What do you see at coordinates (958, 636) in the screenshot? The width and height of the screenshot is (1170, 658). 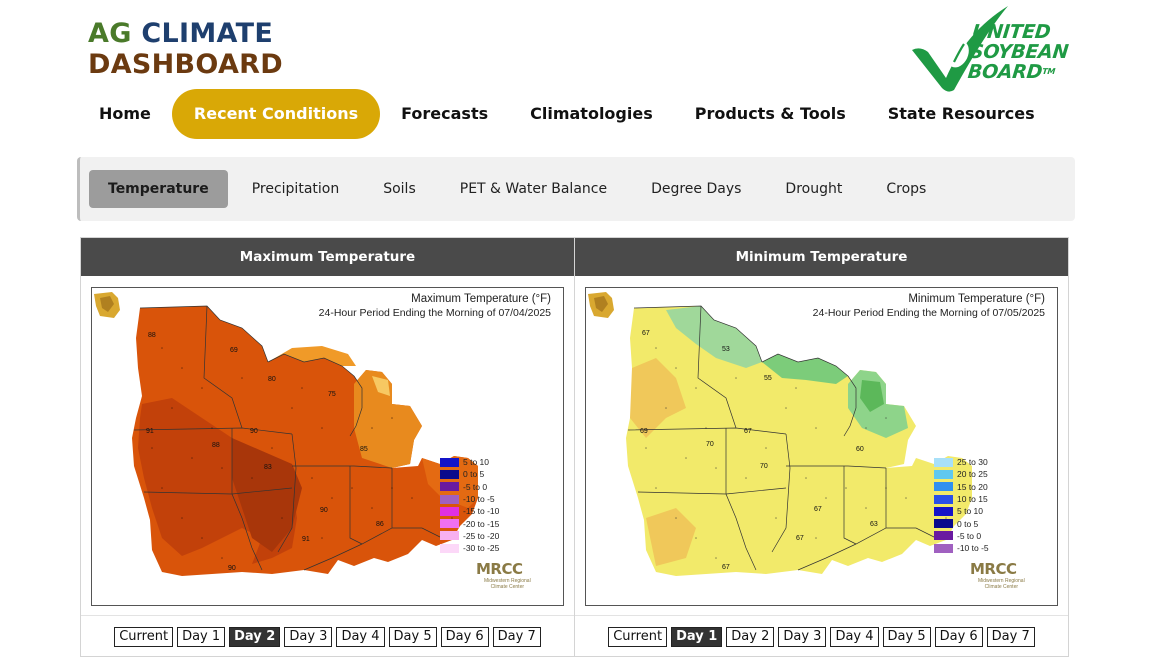 I see `min-day-6-button: Day 6` at bounding box center [958, 636].